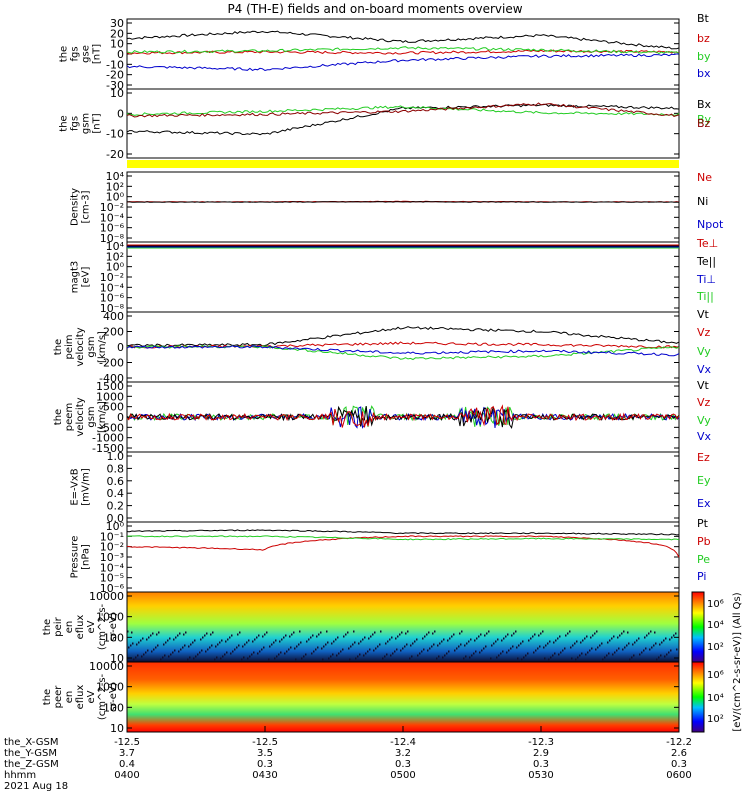  What do you see at coordinates (81, 123) in the screenshot?
I see `fgs-gsm-ylabel: thefgsgsm[nT]` at bounding box center [81, 123].